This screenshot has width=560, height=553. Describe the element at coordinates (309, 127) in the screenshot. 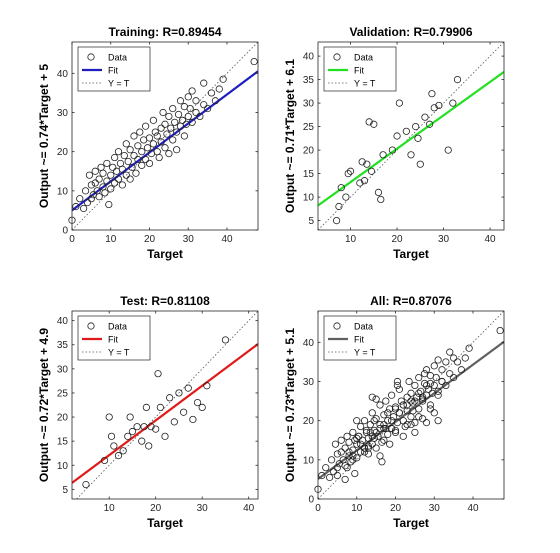

I see `y-tick-label: 25` at that location.